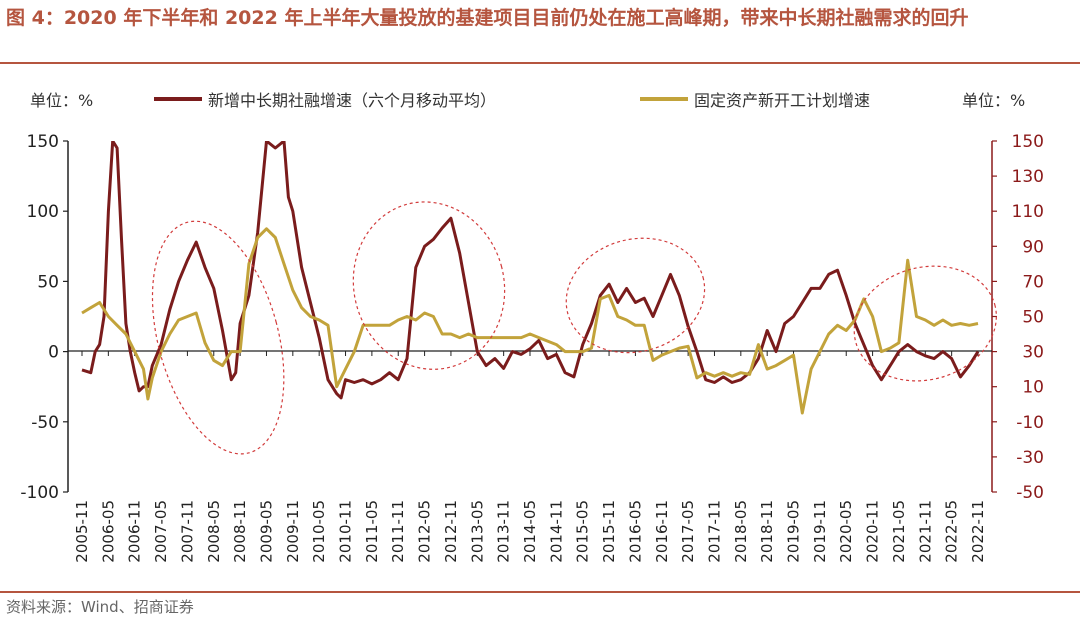 The width and height of the screenshot is (1080, 622). Describe the element at coordinates (48, 282) in the screenshot. I see `left-tick-label: 50` at that location.